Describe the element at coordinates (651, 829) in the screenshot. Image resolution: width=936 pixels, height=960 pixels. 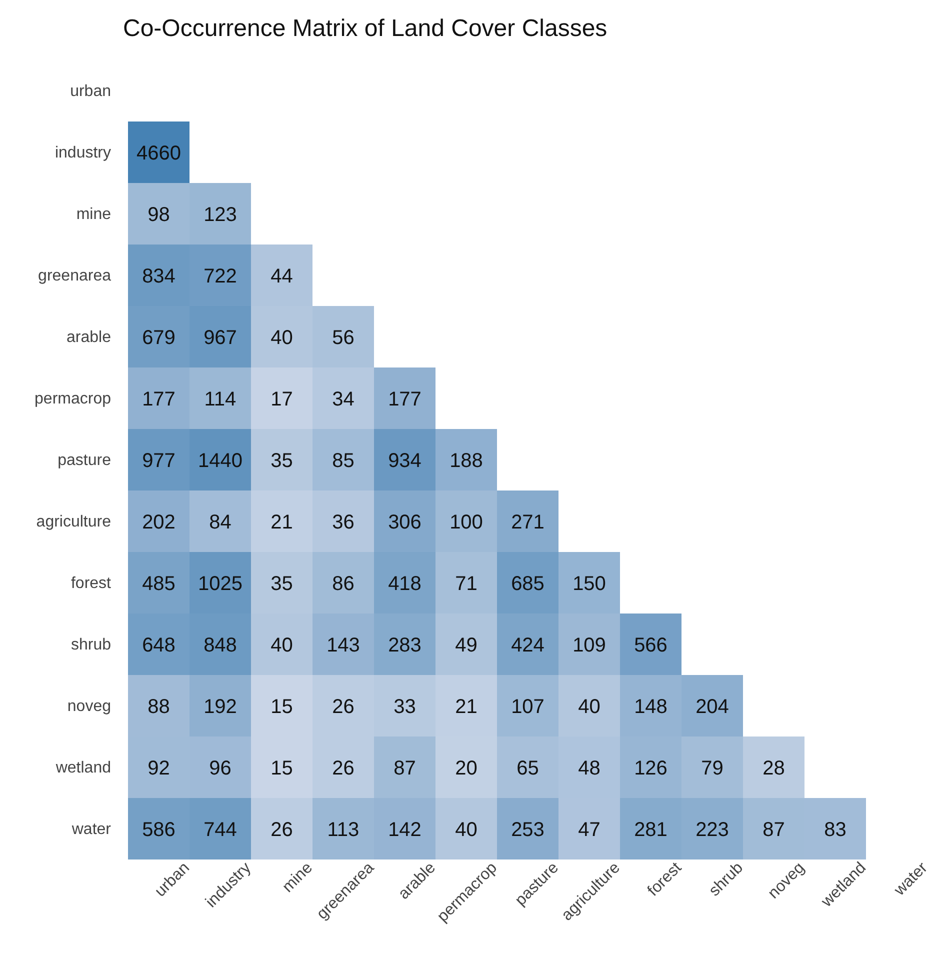
I see `data-label: 281` at that location.